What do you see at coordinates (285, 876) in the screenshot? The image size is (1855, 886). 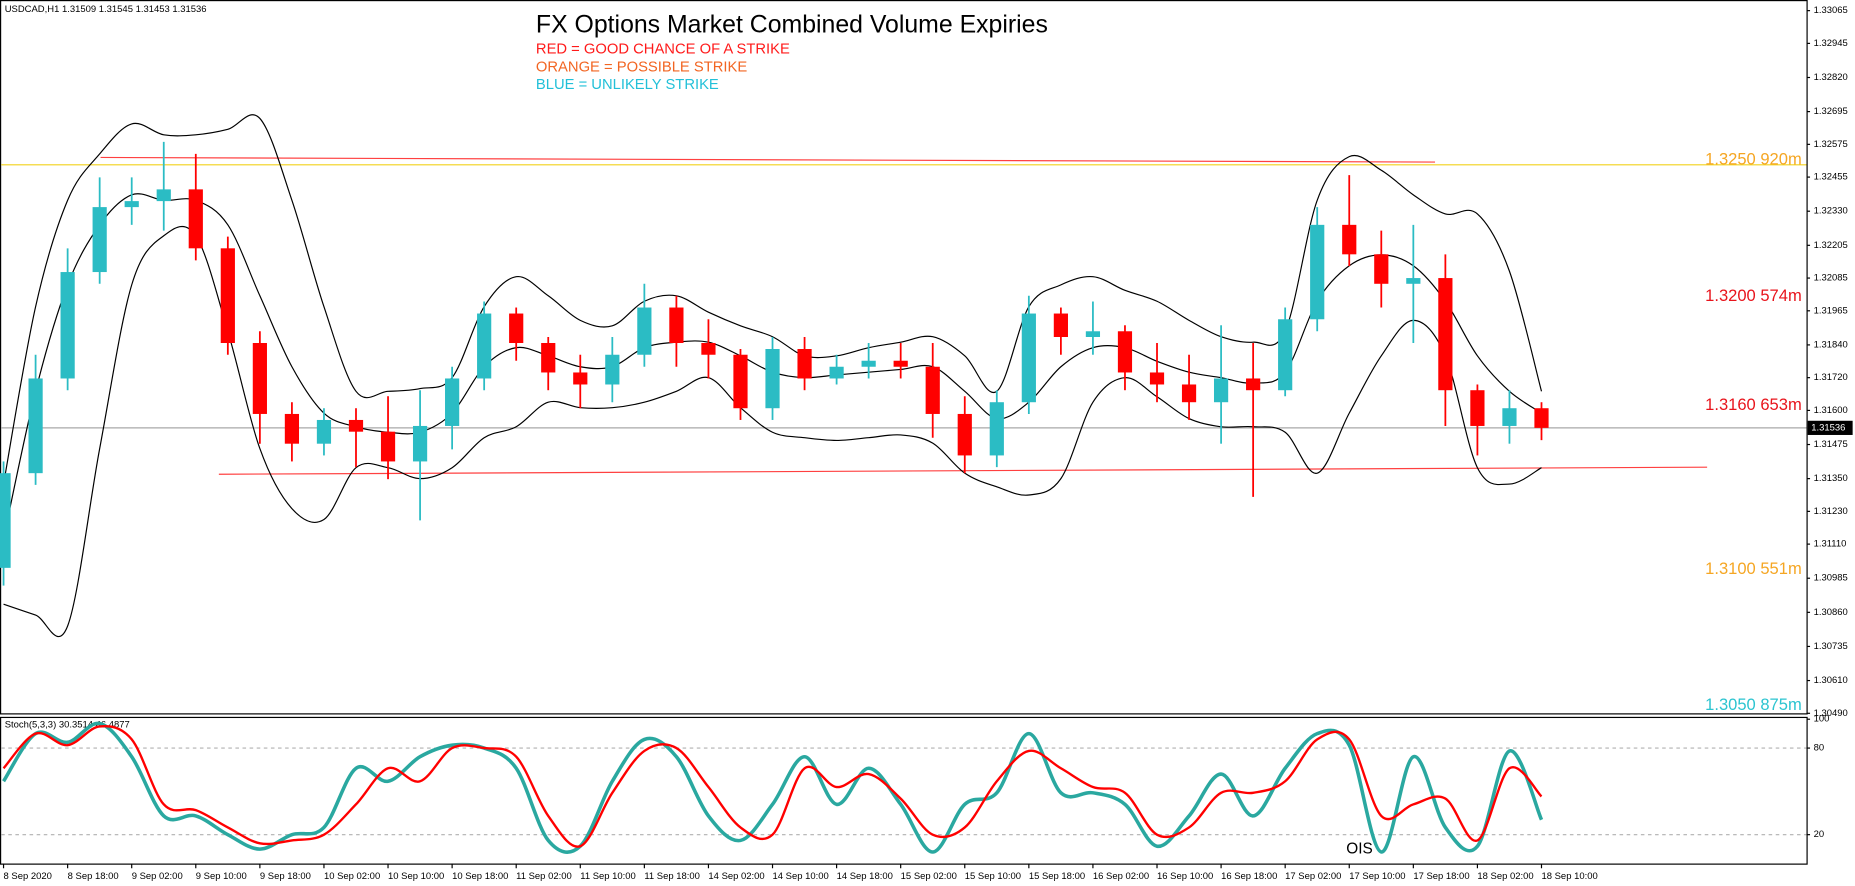 I see `x-tick-label: 9 Sep 18:00` at bounding box center [285, 876].